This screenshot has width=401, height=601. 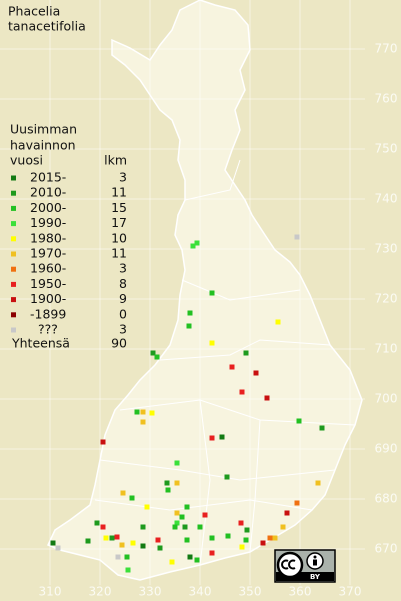 What do you see at coordinates (288, 564) in the screenshot?
I see `cc-icon` at bounding box center [288, 564].